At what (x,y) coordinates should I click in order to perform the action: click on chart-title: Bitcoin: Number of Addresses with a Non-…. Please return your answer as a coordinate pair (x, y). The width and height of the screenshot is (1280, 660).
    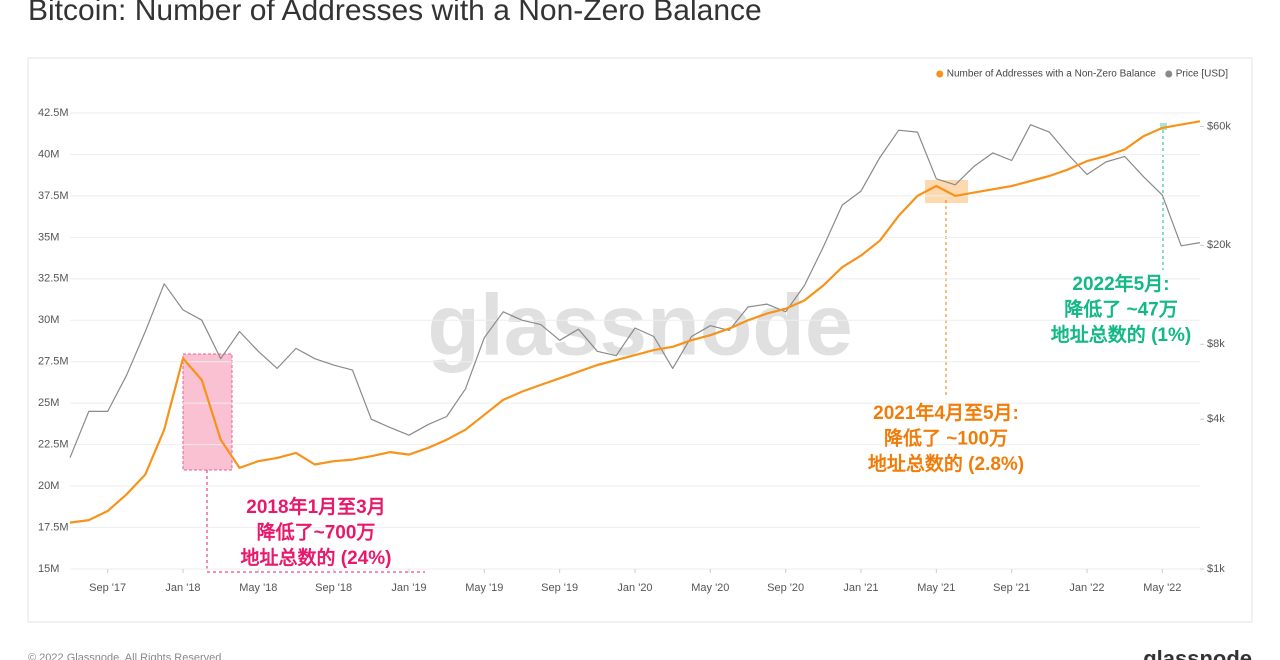
    Looking at the image, I should click on (395, 13).